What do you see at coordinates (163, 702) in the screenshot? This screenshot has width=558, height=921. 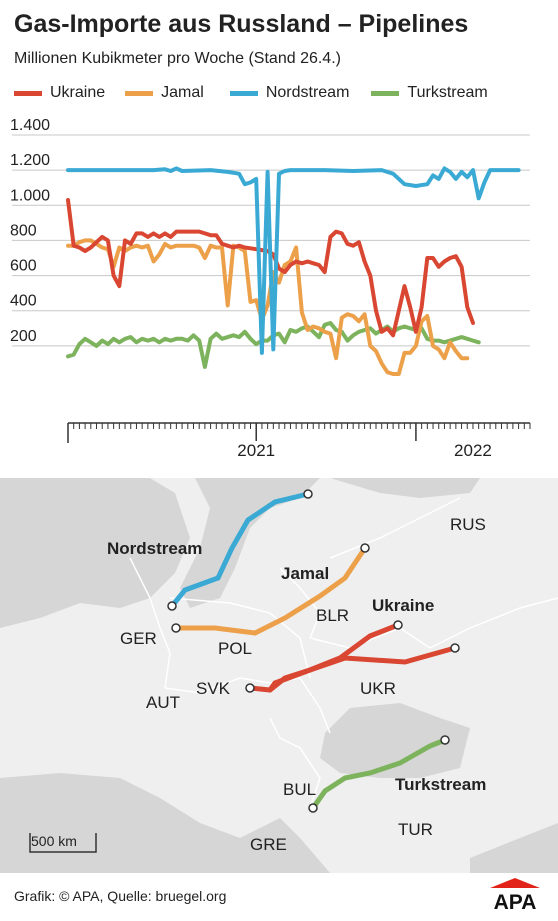 I see `country-label-aut: AUT` at bounding box center [163, 702].